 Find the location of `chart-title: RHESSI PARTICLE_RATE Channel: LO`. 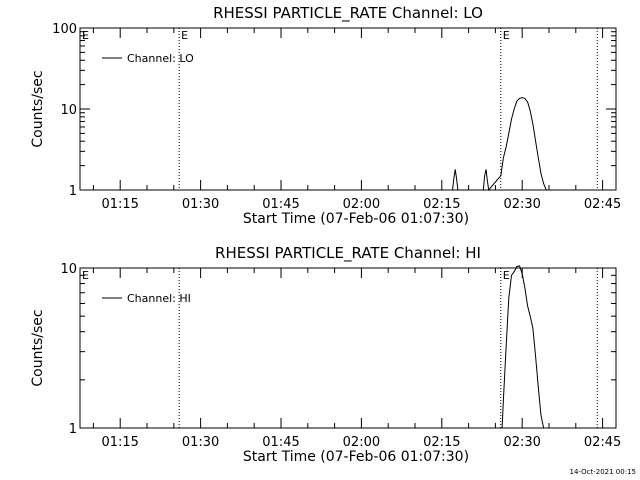

chart-title: RHESSI PARTICLE_RATE Channel: LO is located at coordinates (348, 13).